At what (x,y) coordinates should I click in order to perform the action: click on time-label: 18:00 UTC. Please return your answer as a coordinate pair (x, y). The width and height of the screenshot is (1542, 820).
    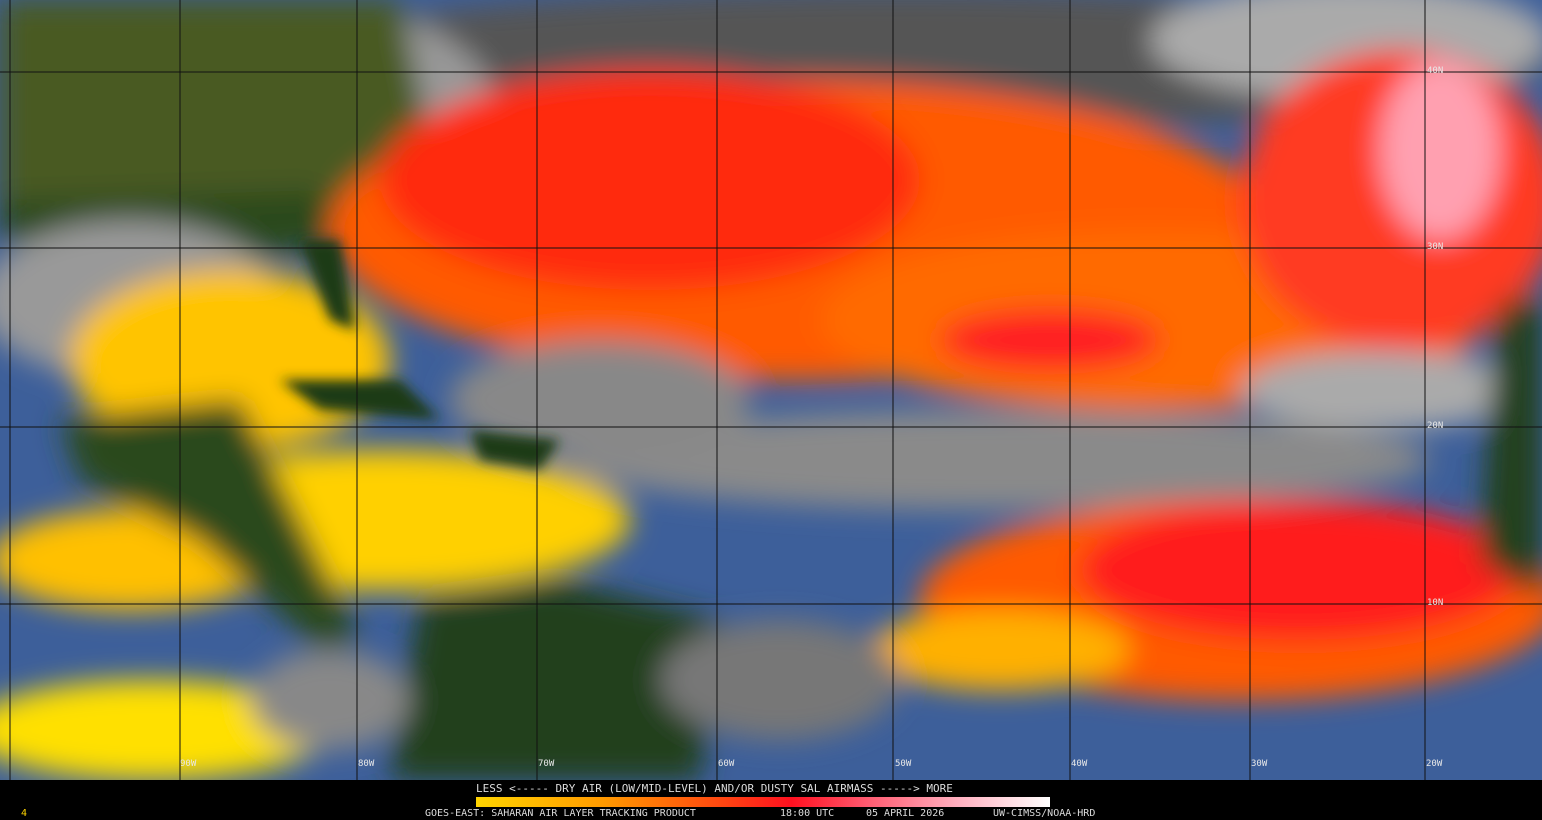
    Looking at the image, I should click on (807, 813).